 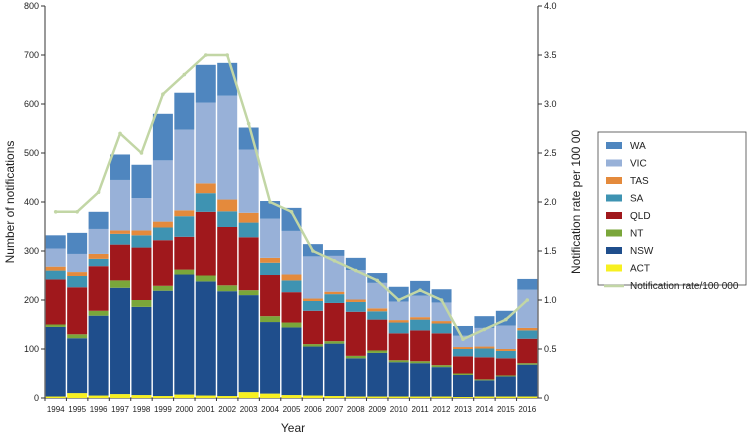 I want to click on x-tick-label: 2002, so click(x=227, y=409).